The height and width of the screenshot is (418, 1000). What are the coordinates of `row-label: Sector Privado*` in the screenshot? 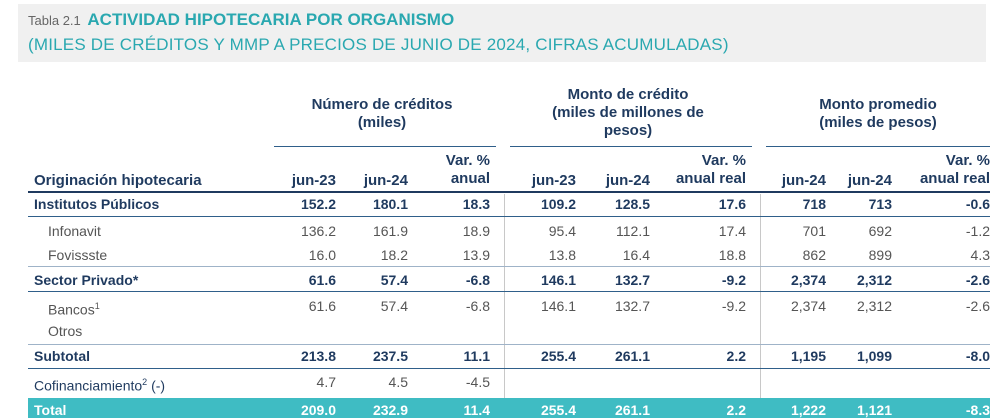 It's located at (86, 280).